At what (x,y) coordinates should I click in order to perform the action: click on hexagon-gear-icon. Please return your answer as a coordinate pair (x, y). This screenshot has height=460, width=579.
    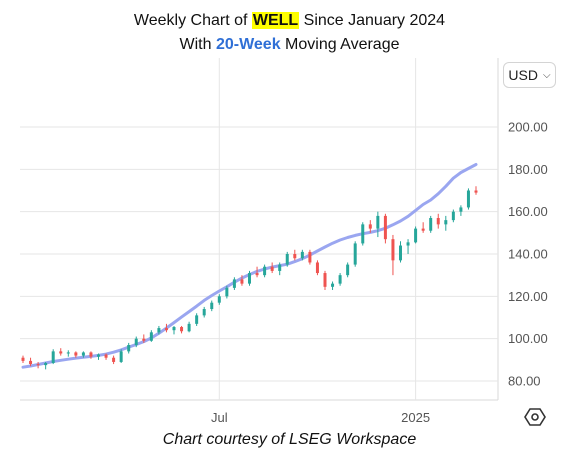
    Looking at the image, I should click on (535, 417).